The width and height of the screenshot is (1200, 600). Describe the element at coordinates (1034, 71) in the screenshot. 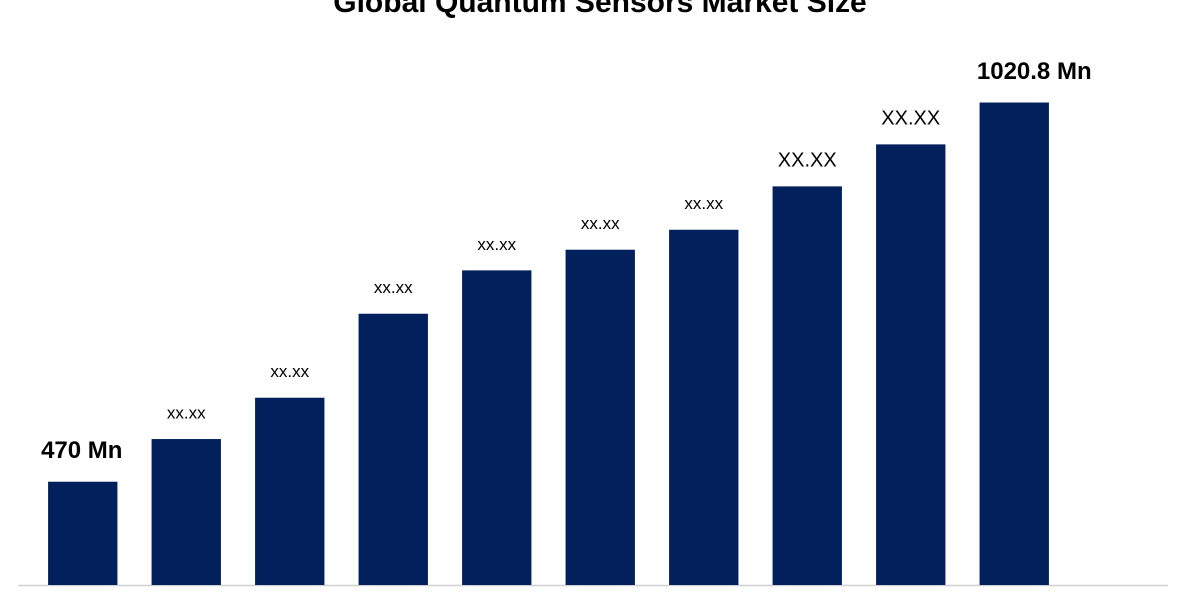

I see `value-label: 1020.8 Mn` at that location.